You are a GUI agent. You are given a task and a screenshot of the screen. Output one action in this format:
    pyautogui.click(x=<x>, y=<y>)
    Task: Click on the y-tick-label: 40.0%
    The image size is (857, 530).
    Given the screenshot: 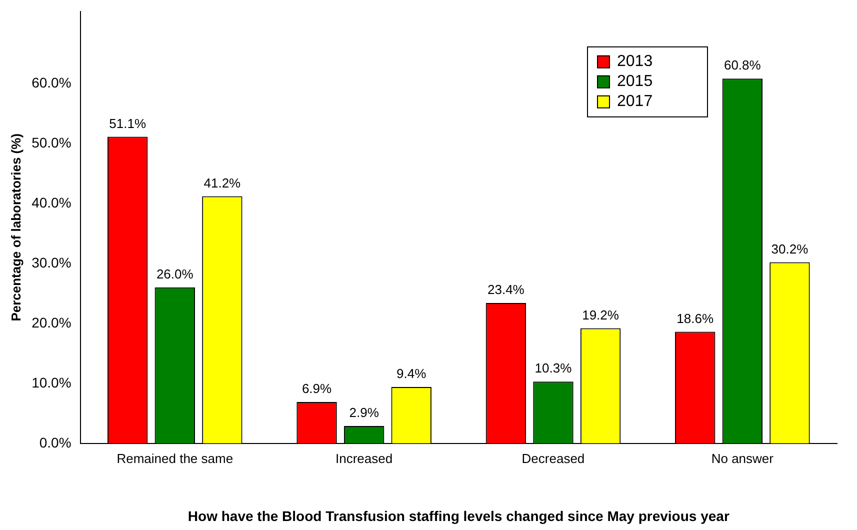 What is the action you would take?
    pyautogui.click(x=52, y=202)
    